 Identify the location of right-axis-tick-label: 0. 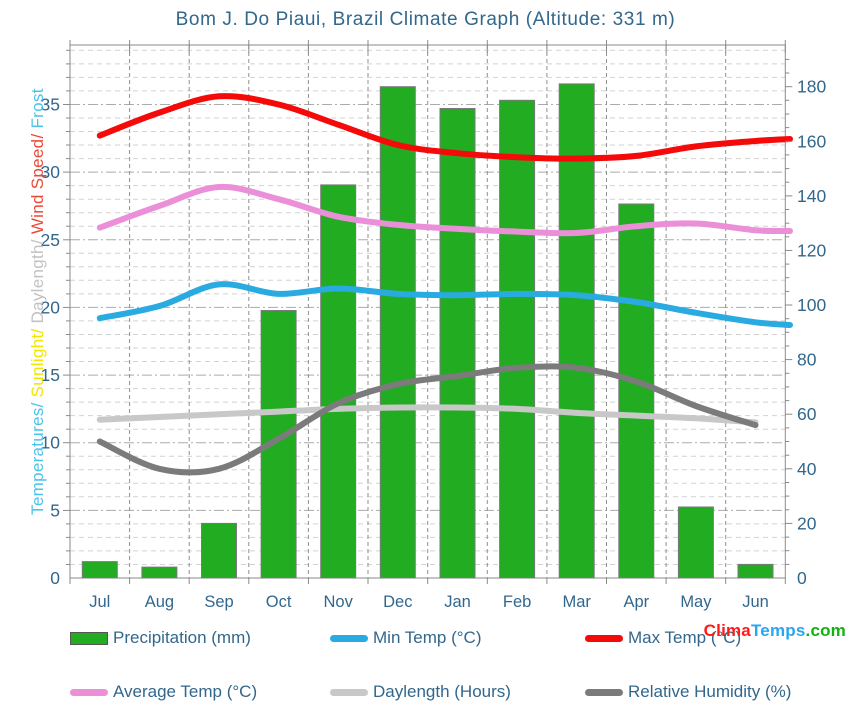
(802, 578).